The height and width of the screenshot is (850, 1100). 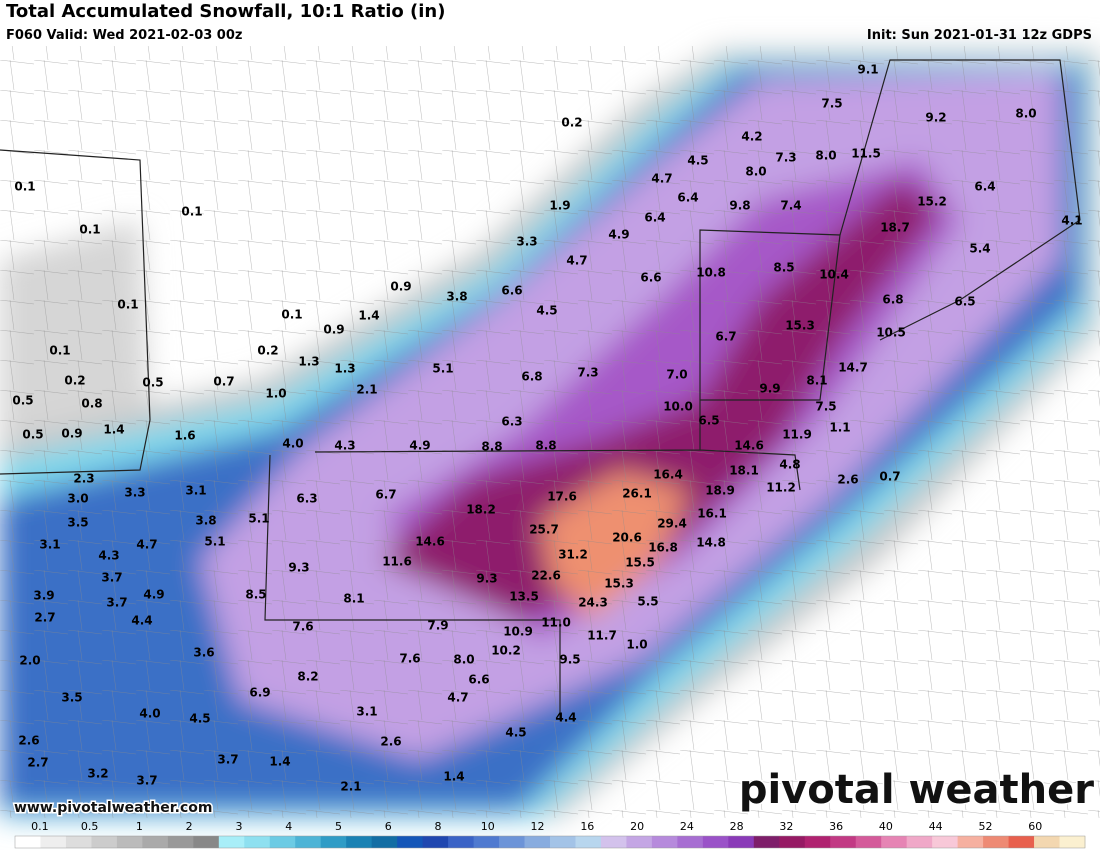 What do you see at coordinates (711, 543) in the screenshot?
I see `snow-label: 14.8` at bounding box center [711, 543].